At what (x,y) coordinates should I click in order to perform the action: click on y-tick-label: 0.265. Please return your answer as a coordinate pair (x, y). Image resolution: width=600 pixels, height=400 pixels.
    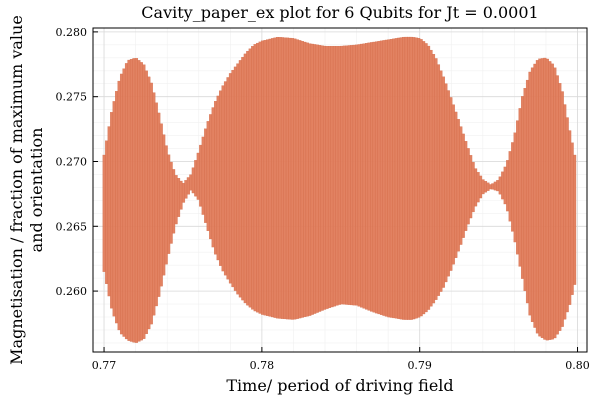
    Looking at the image, I should click on (72, 226).